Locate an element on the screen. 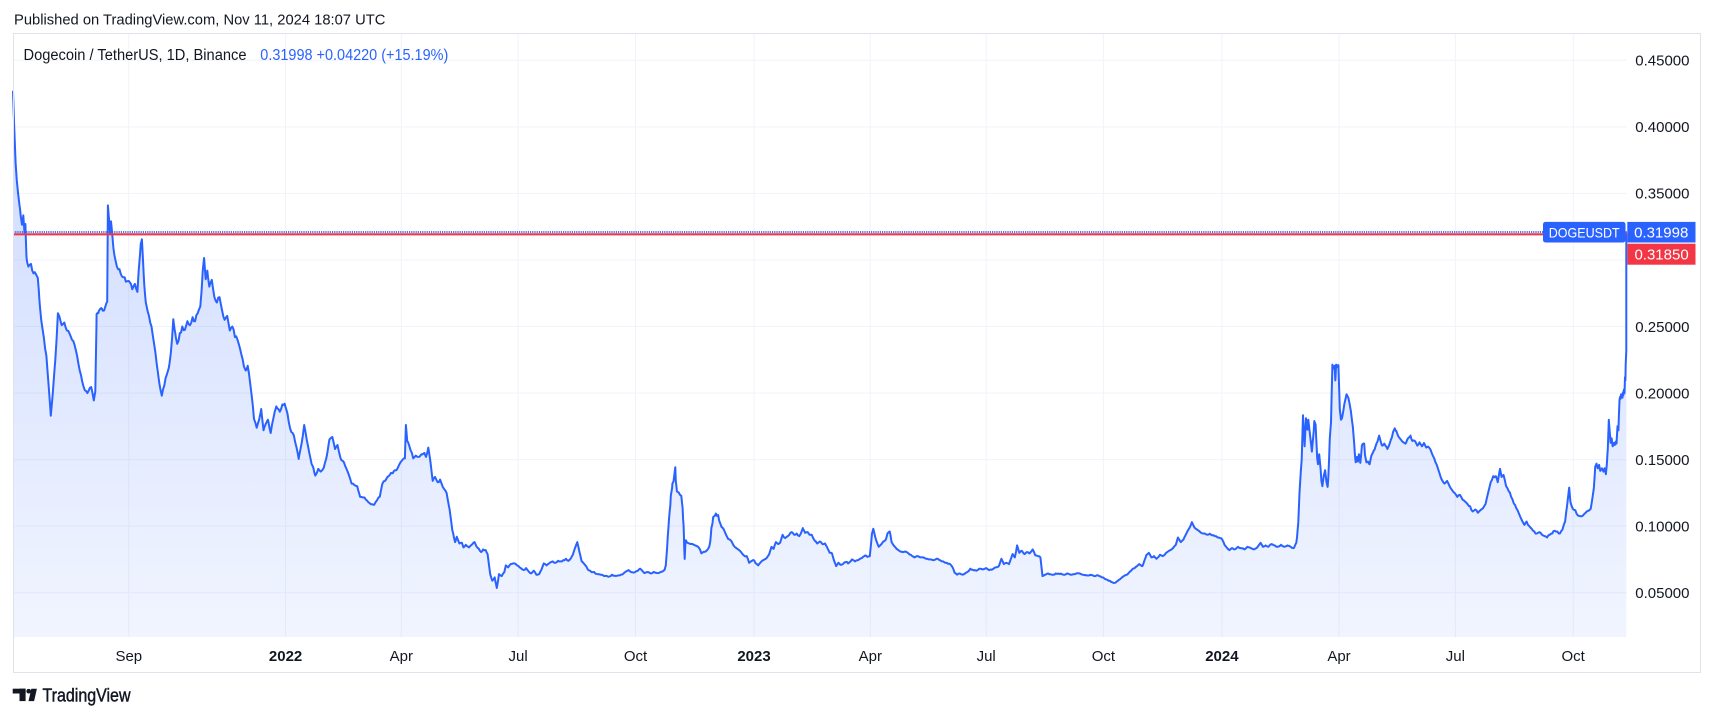 Image resolution: width=1714 pixels, height=717 pixels. svg-text: 0.25000 is located at coordinates (1662, 327).